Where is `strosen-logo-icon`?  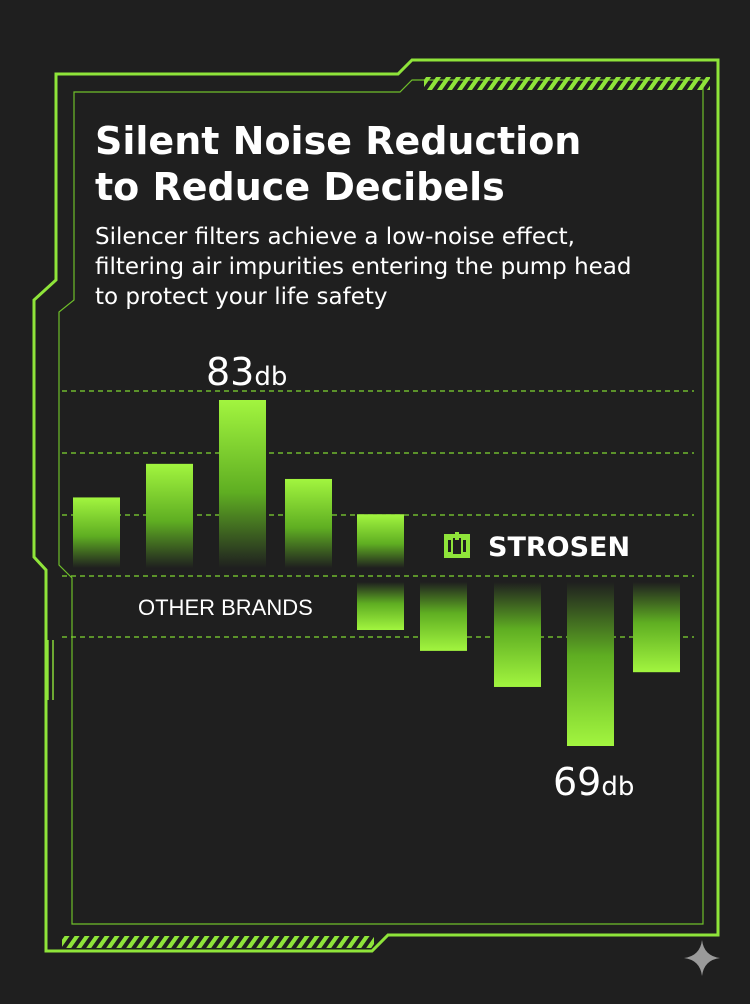
strosen-logo-icon is located at coordinates (457, 545).